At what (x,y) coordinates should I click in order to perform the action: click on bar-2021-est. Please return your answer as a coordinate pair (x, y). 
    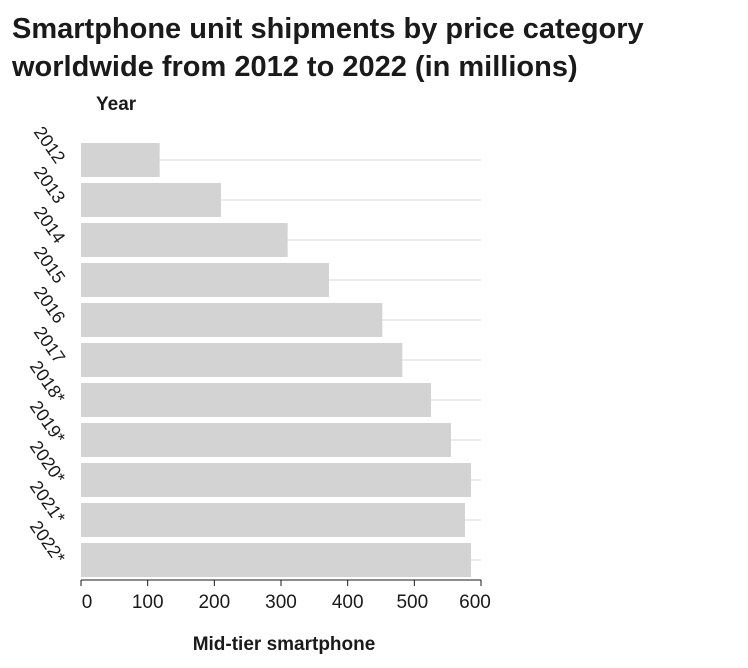
    Looking at the image, I should click on (273, 520).